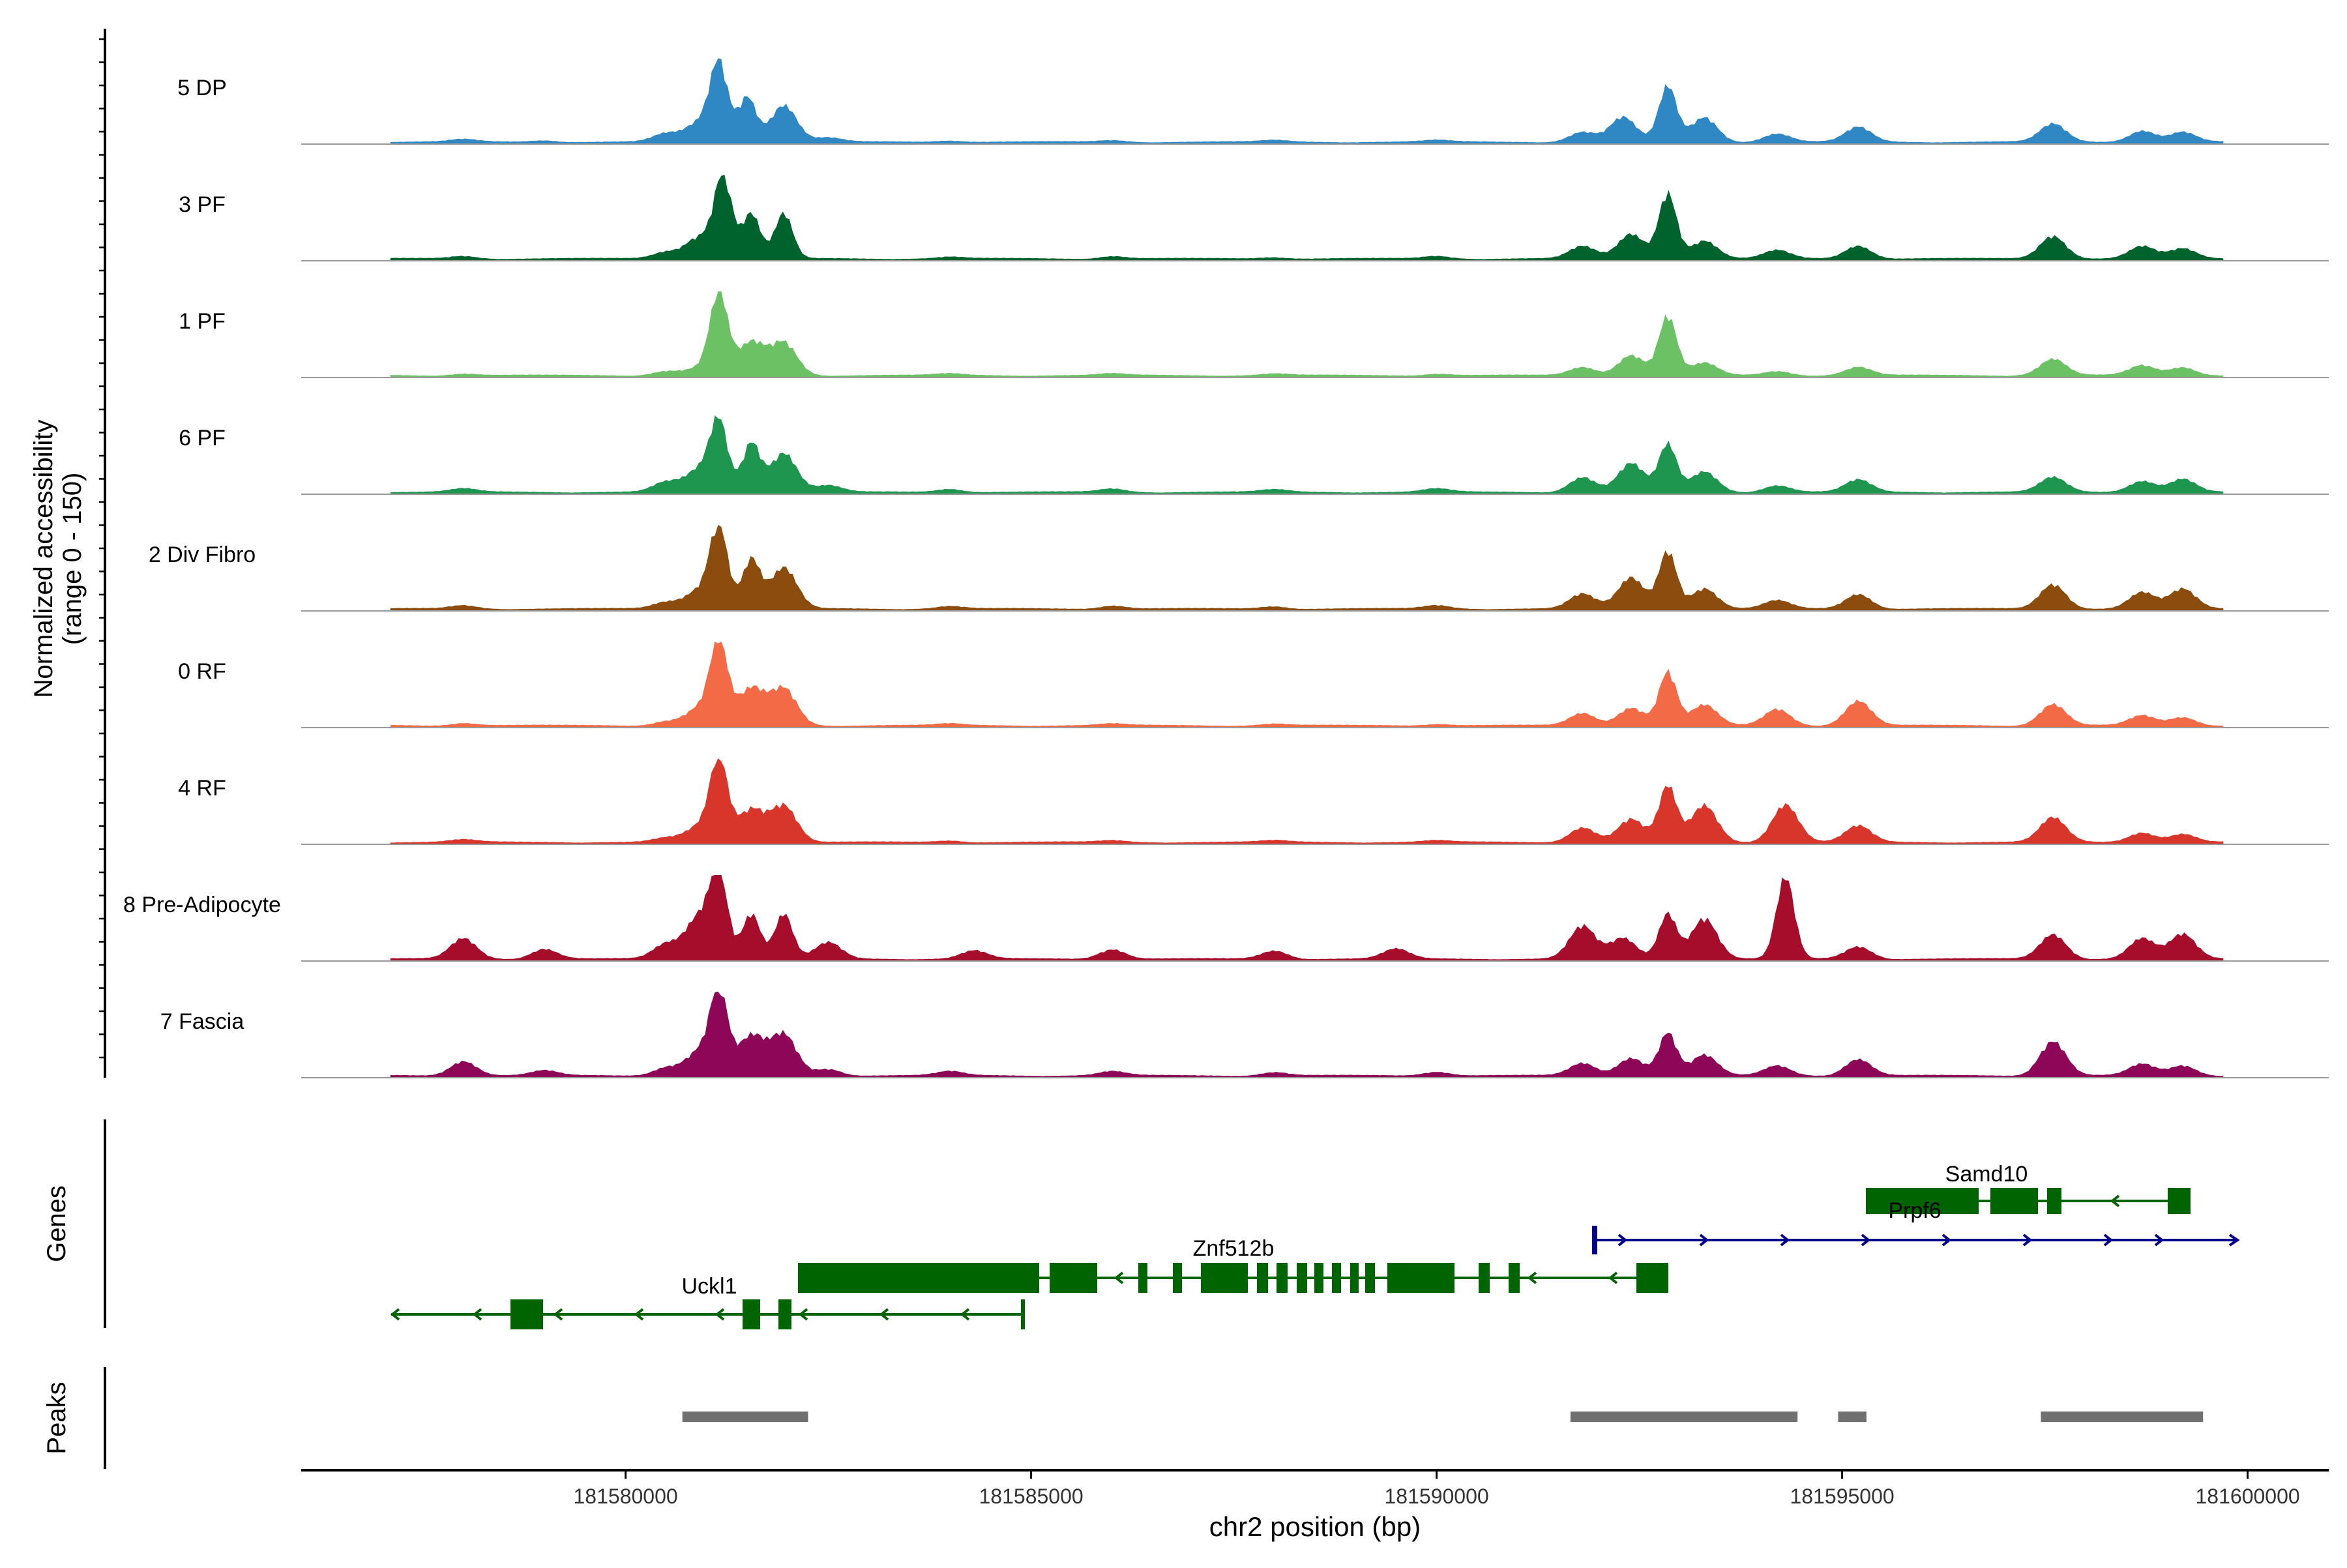  I want to click on x-tick-label: 181580000, so click(626, 1497).